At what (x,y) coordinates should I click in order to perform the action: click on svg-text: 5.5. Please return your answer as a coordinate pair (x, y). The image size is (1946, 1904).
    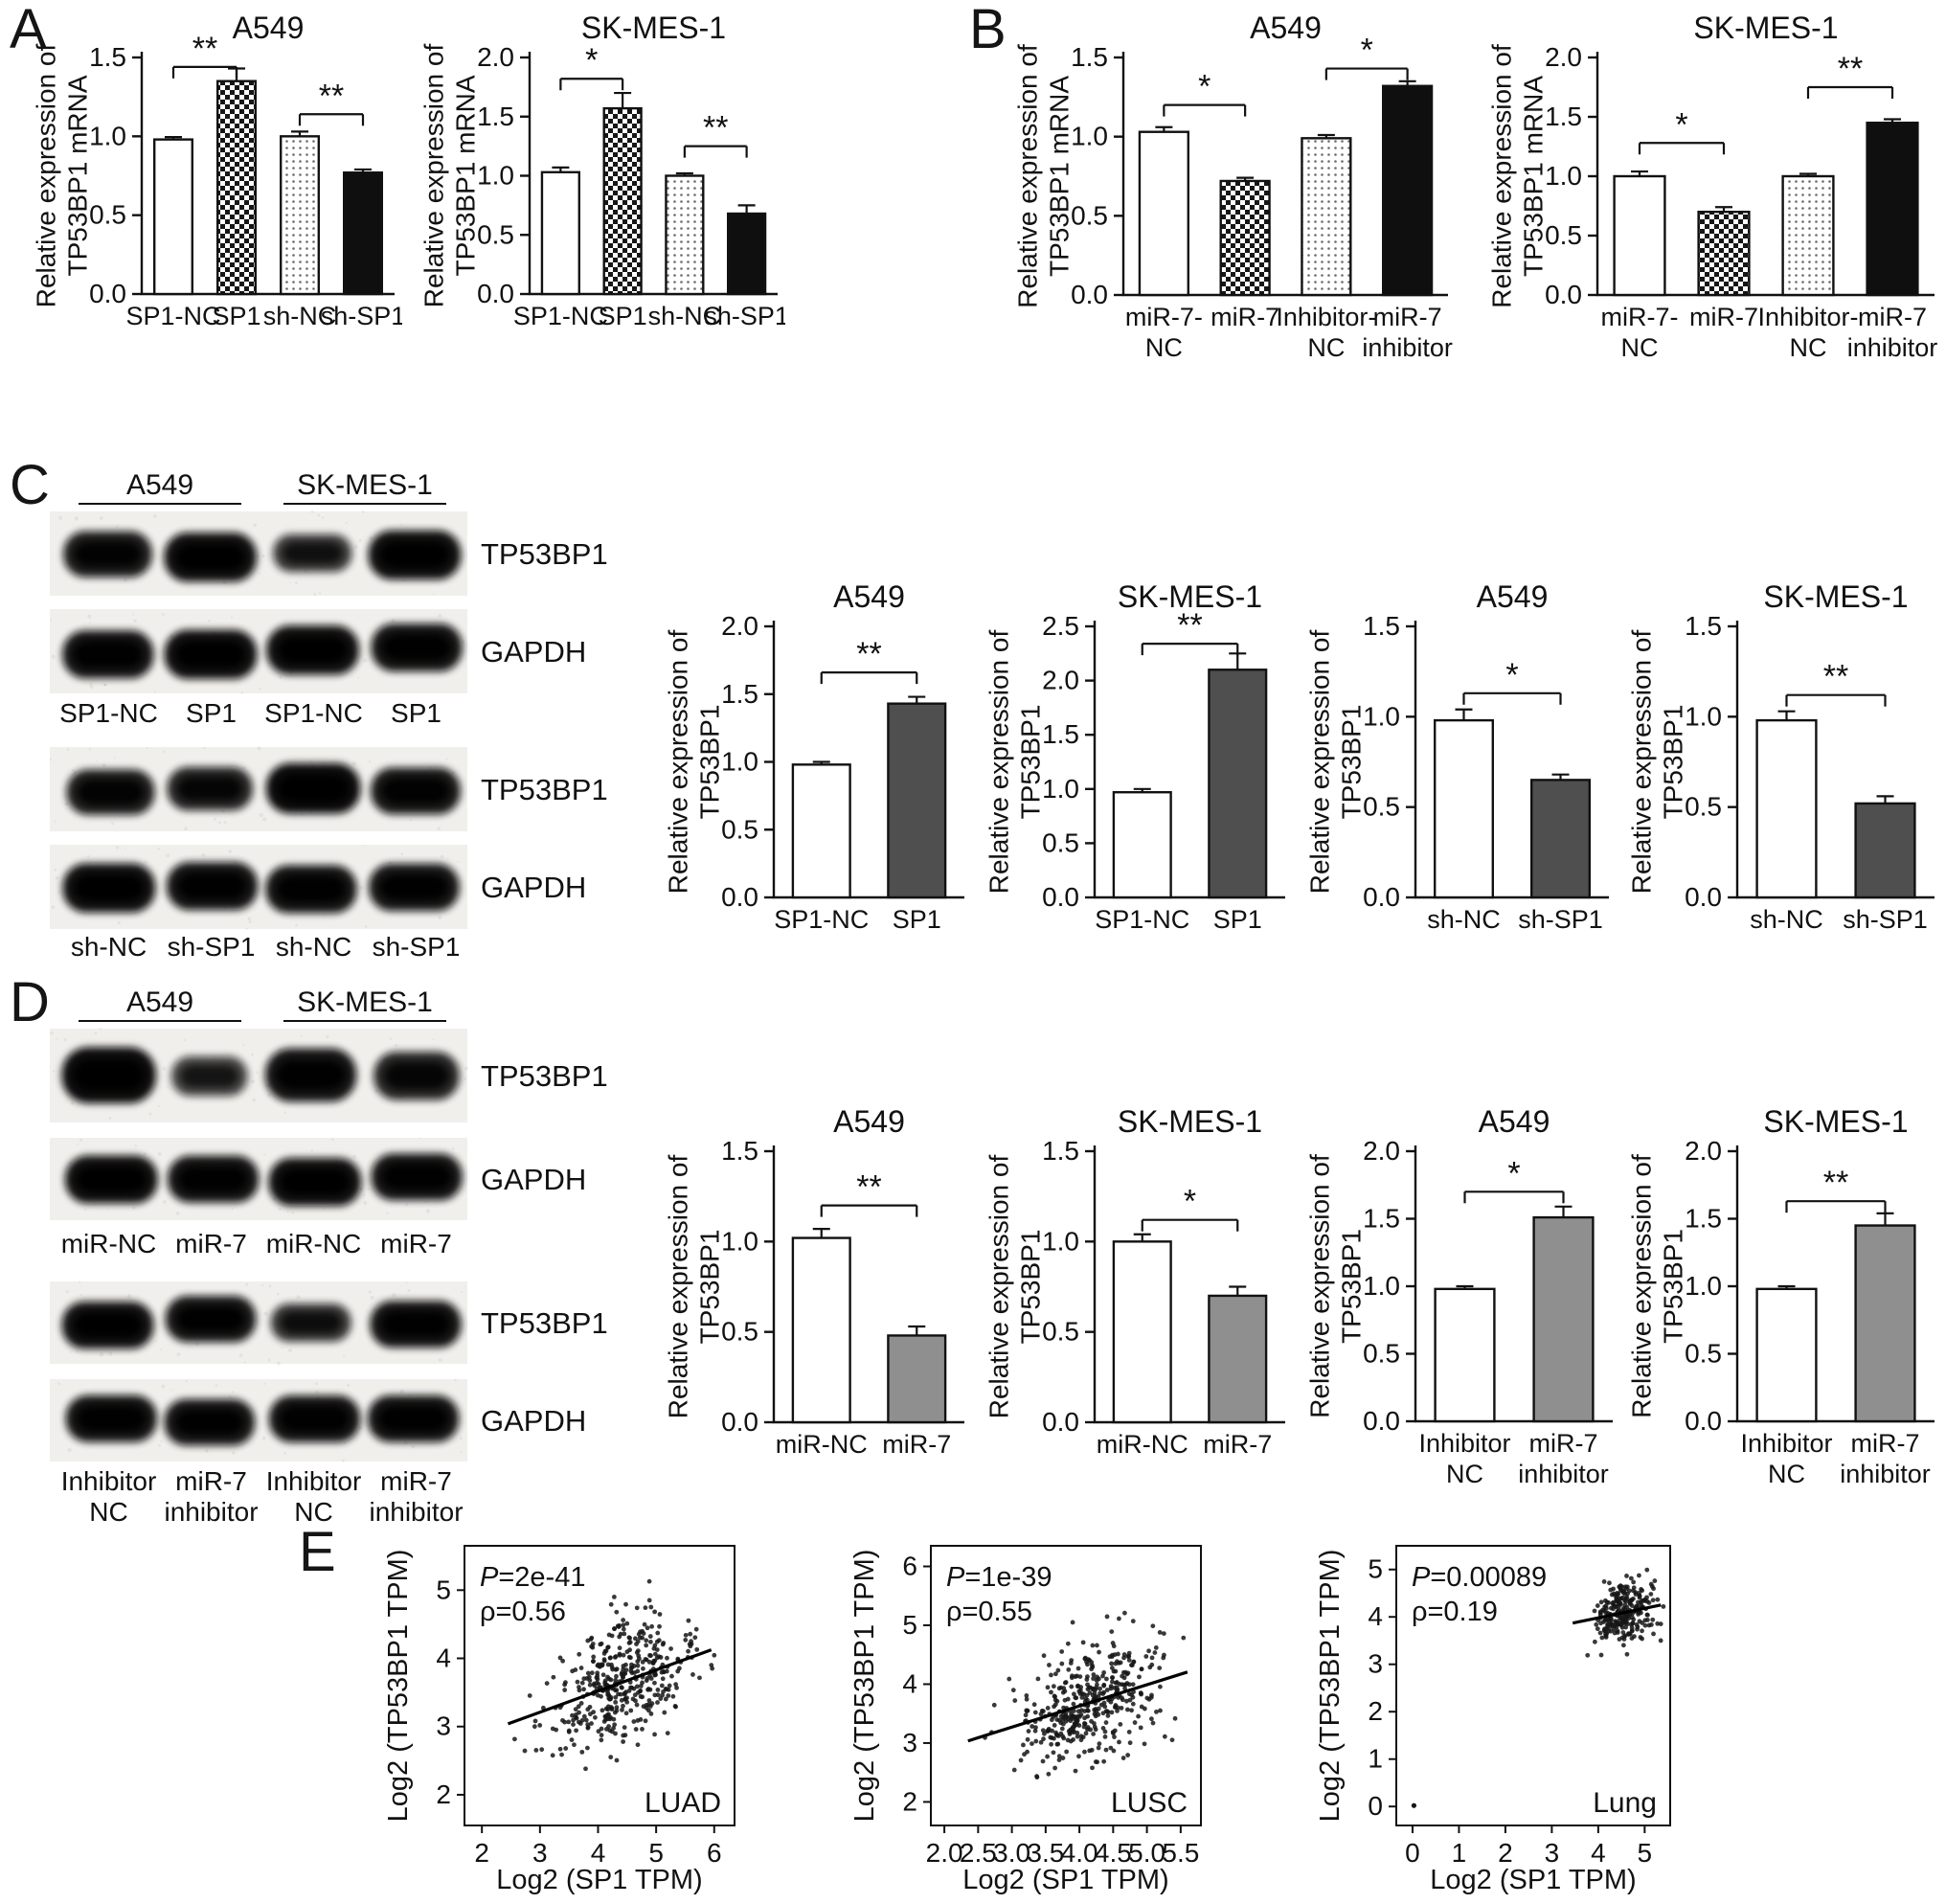
    Looking at the image, I should click on (1180, 1853).